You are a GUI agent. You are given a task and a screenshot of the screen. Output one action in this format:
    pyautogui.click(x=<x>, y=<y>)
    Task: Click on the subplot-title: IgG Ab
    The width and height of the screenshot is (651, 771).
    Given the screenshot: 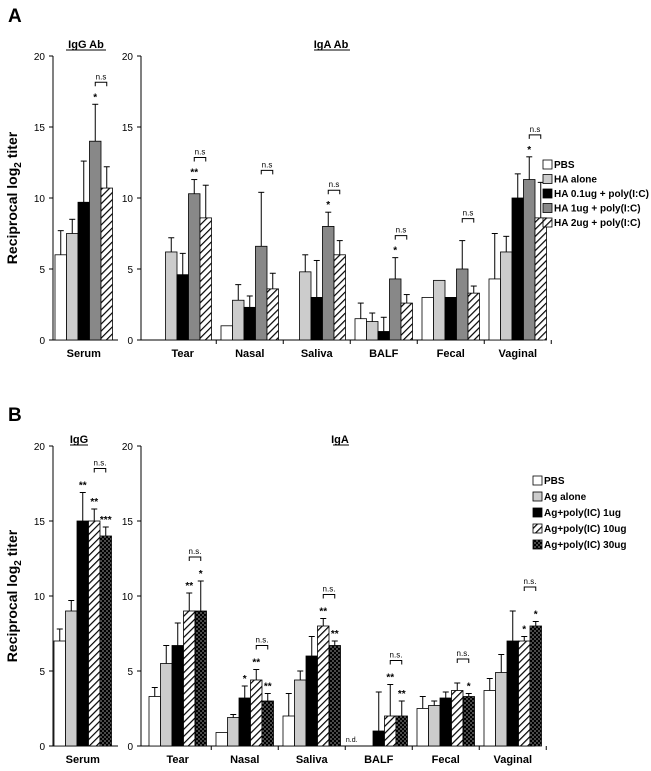 What is the action you would take?
    pyautogui.click(x=86, y=45)
    